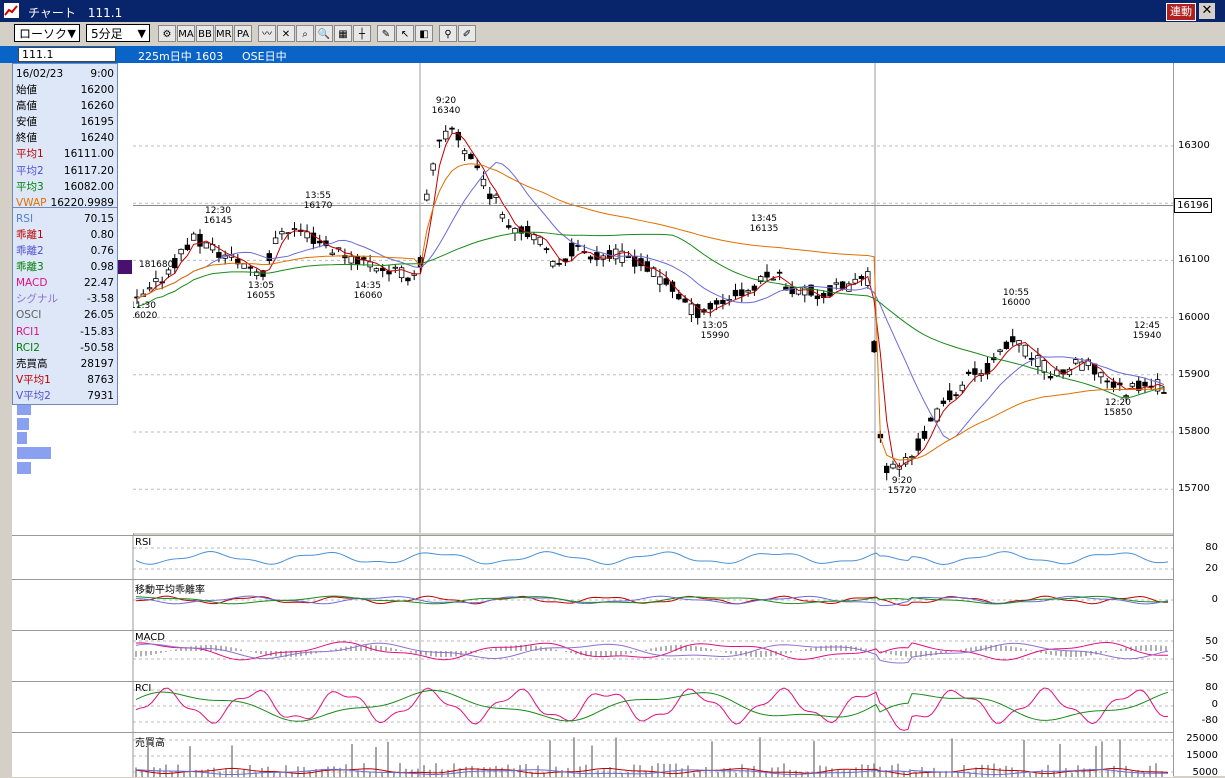  Describe the element at coordinates (1181, 12) in the screenshot. I see `link-button: 連動` at that location.